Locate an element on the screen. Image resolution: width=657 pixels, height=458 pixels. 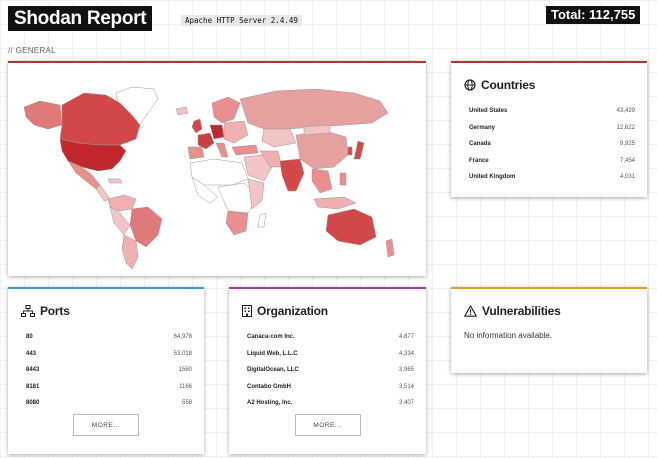
port-count: 1166 is located at coordinates (185, 386).